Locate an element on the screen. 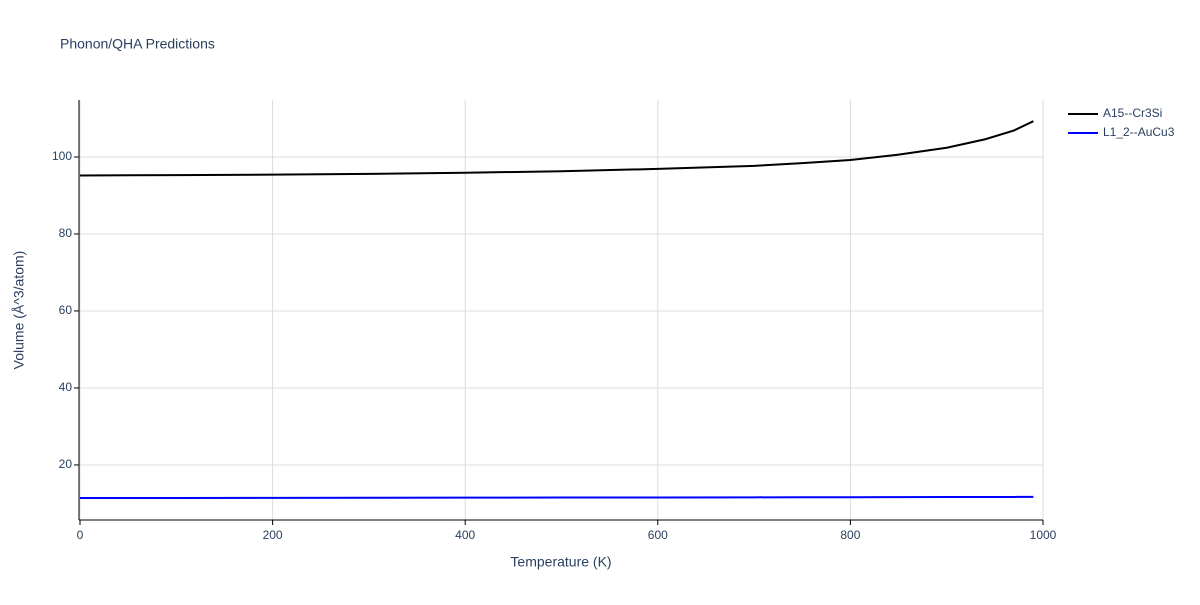  x-tick-label: 0 is located at coordinates (80, 535).